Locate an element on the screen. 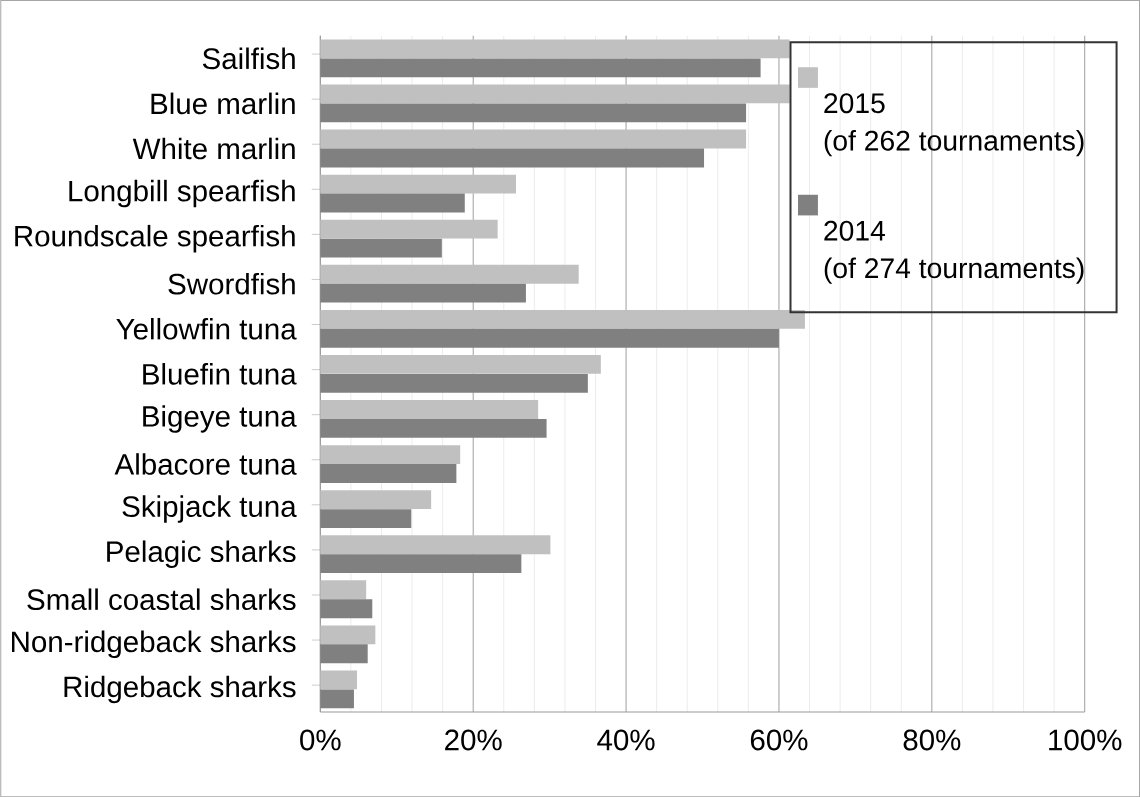  x-tick-label: 80% is located at coordinates (932, 740).